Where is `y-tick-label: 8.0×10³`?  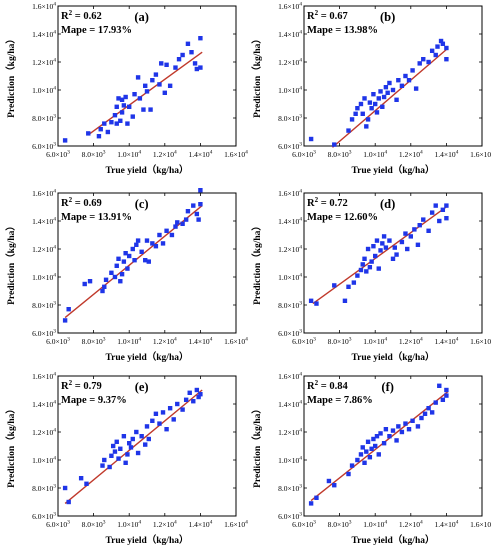
y-tick-label: 8.0×10³ is located at coordinates (44, 306).